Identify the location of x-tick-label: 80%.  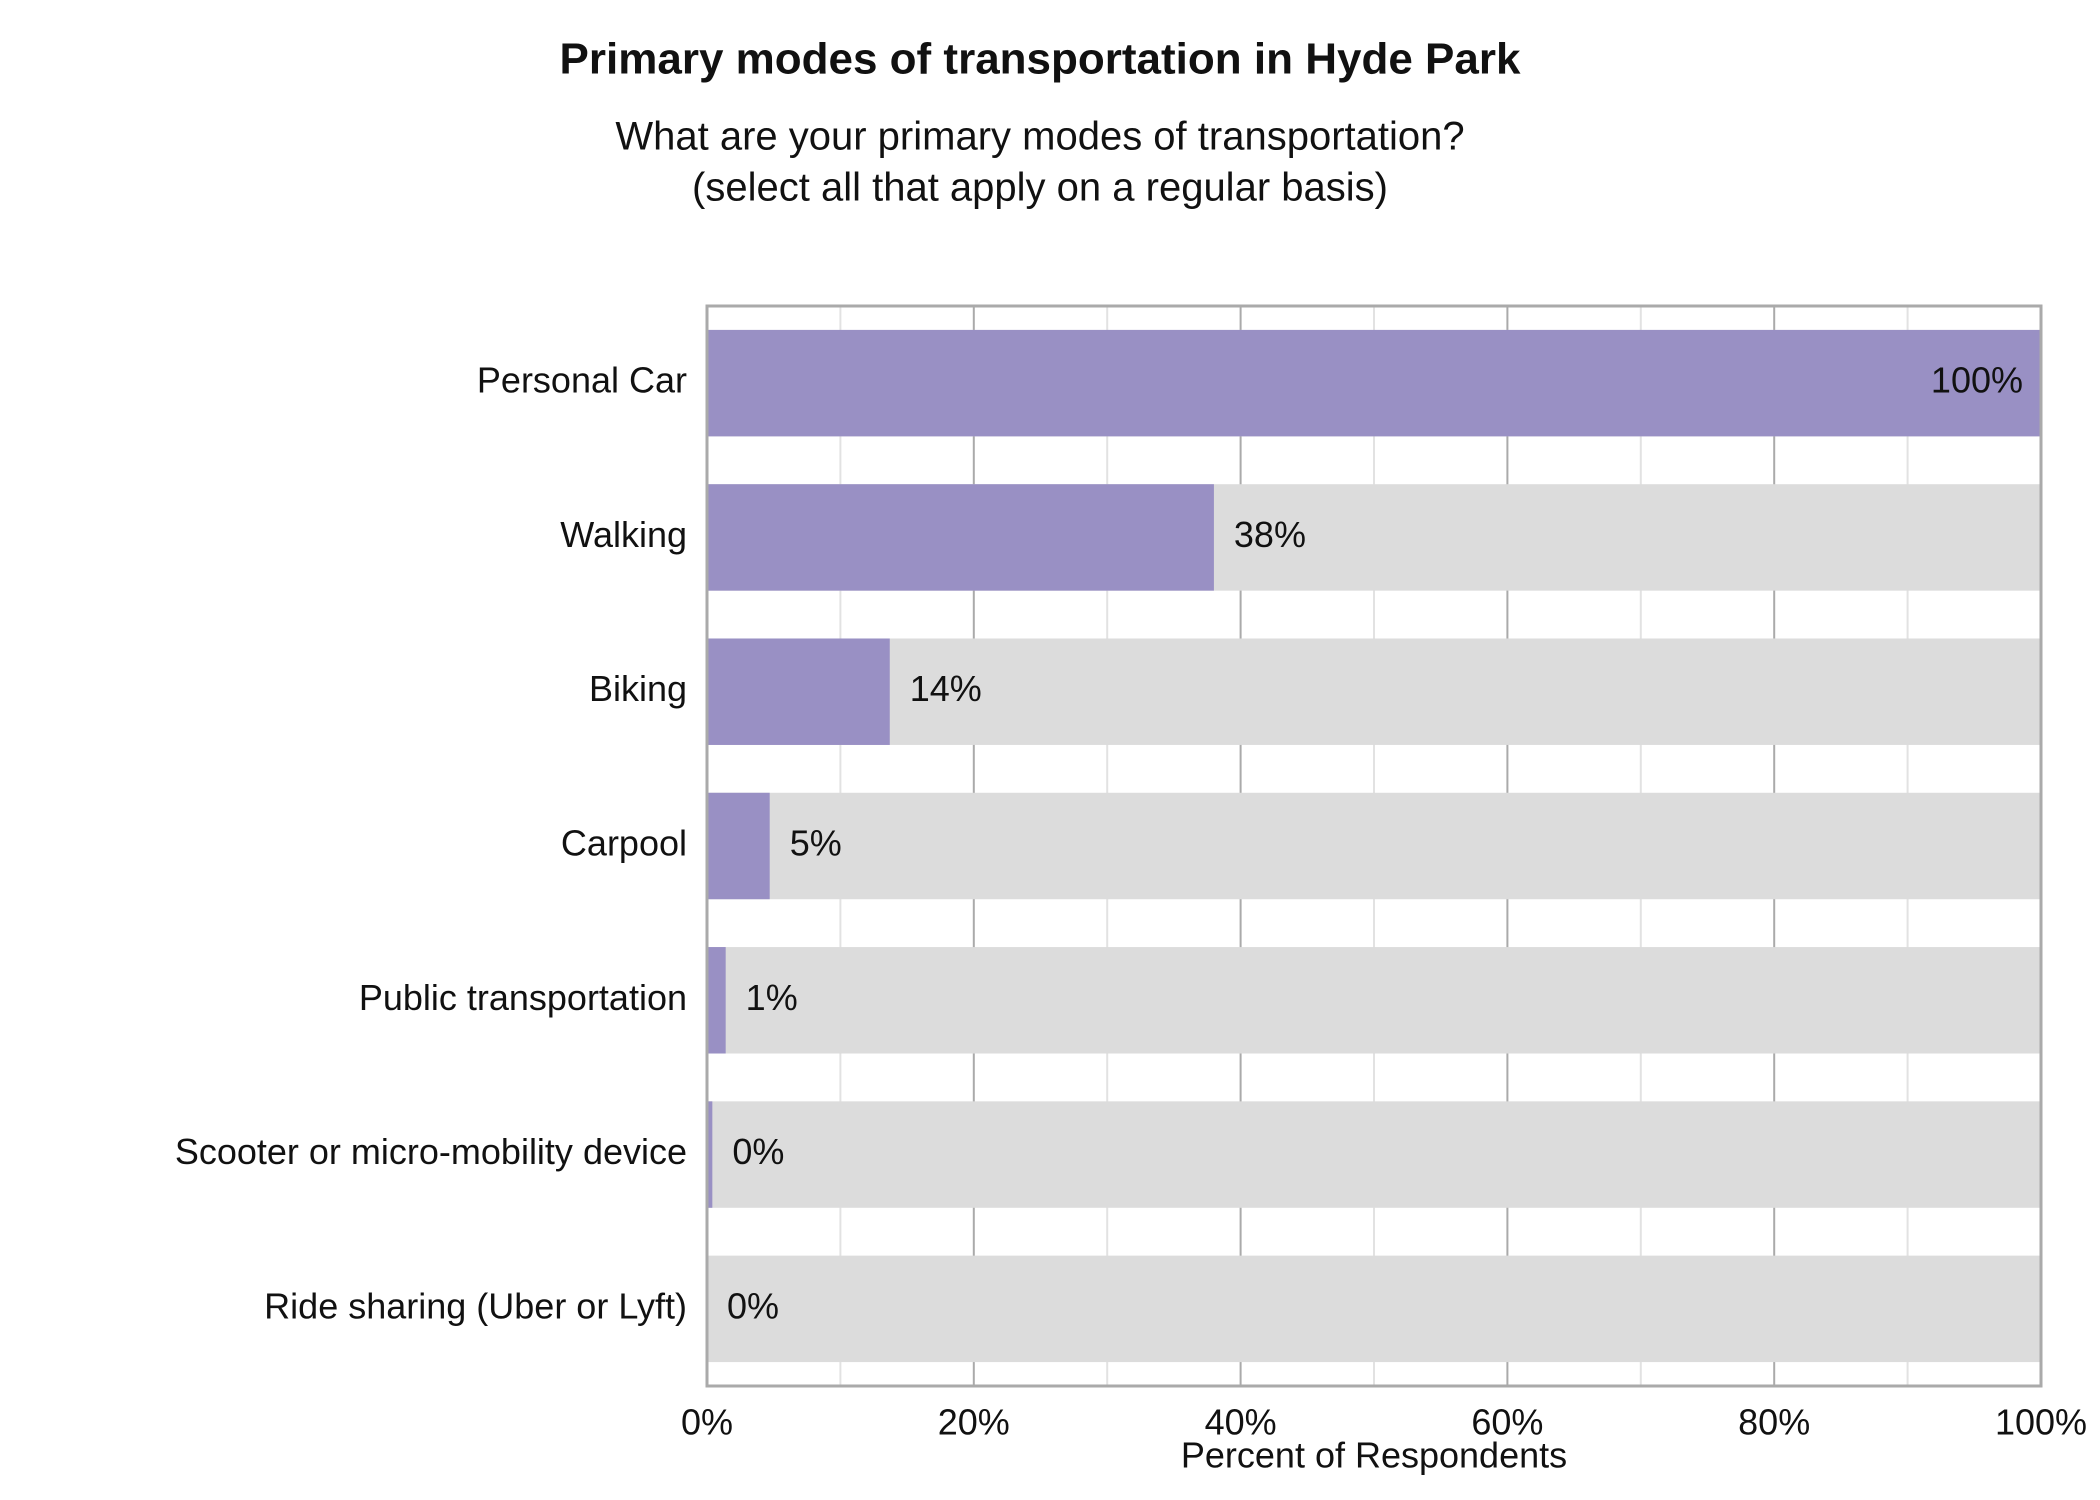
(1774, 1422).